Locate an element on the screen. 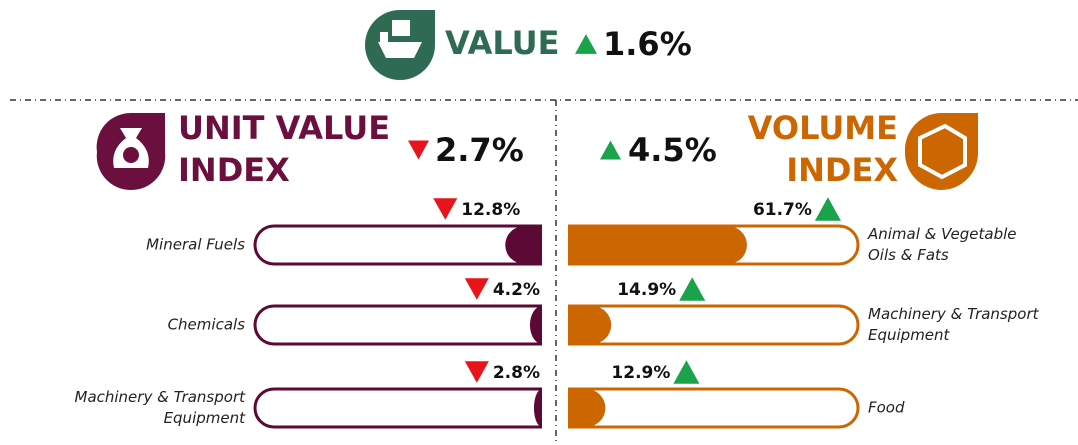 The image size is (1078, 445). panel-title: UNIT VALUE is located at coordinates (284, 128).